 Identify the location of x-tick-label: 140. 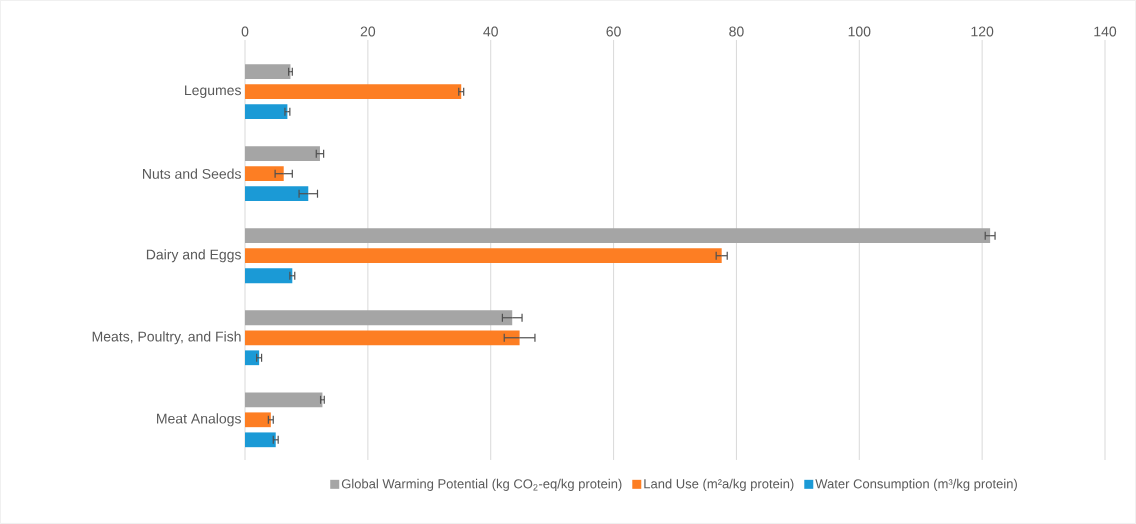
(1105, 31).